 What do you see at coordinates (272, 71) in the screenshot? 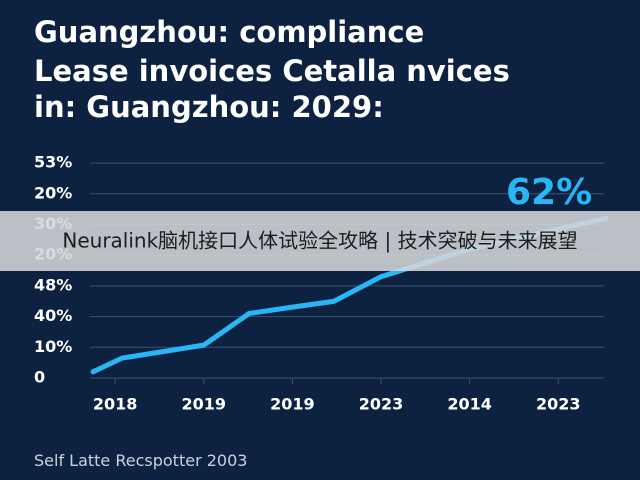
I see `chart-title: Lease invoices Cetalla nvices` at bounding box center [272, 71].